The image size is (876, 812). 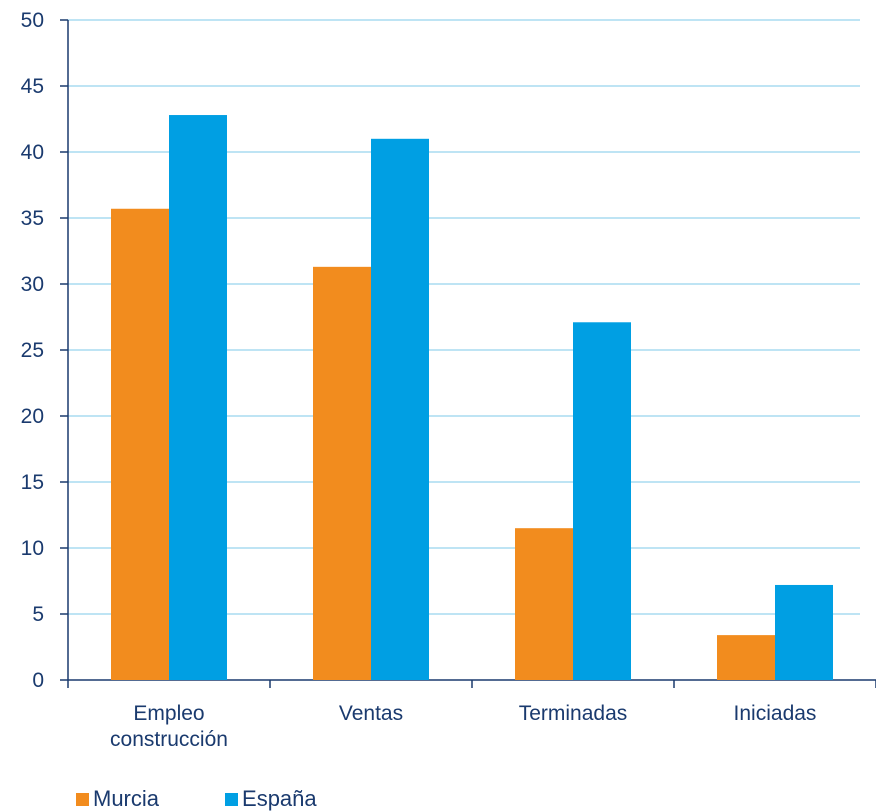 What do you see at coordinates (775, 713) in the screenshot?
I see `x-tick-label: Iniciadas` at bounding box center [775, 713].